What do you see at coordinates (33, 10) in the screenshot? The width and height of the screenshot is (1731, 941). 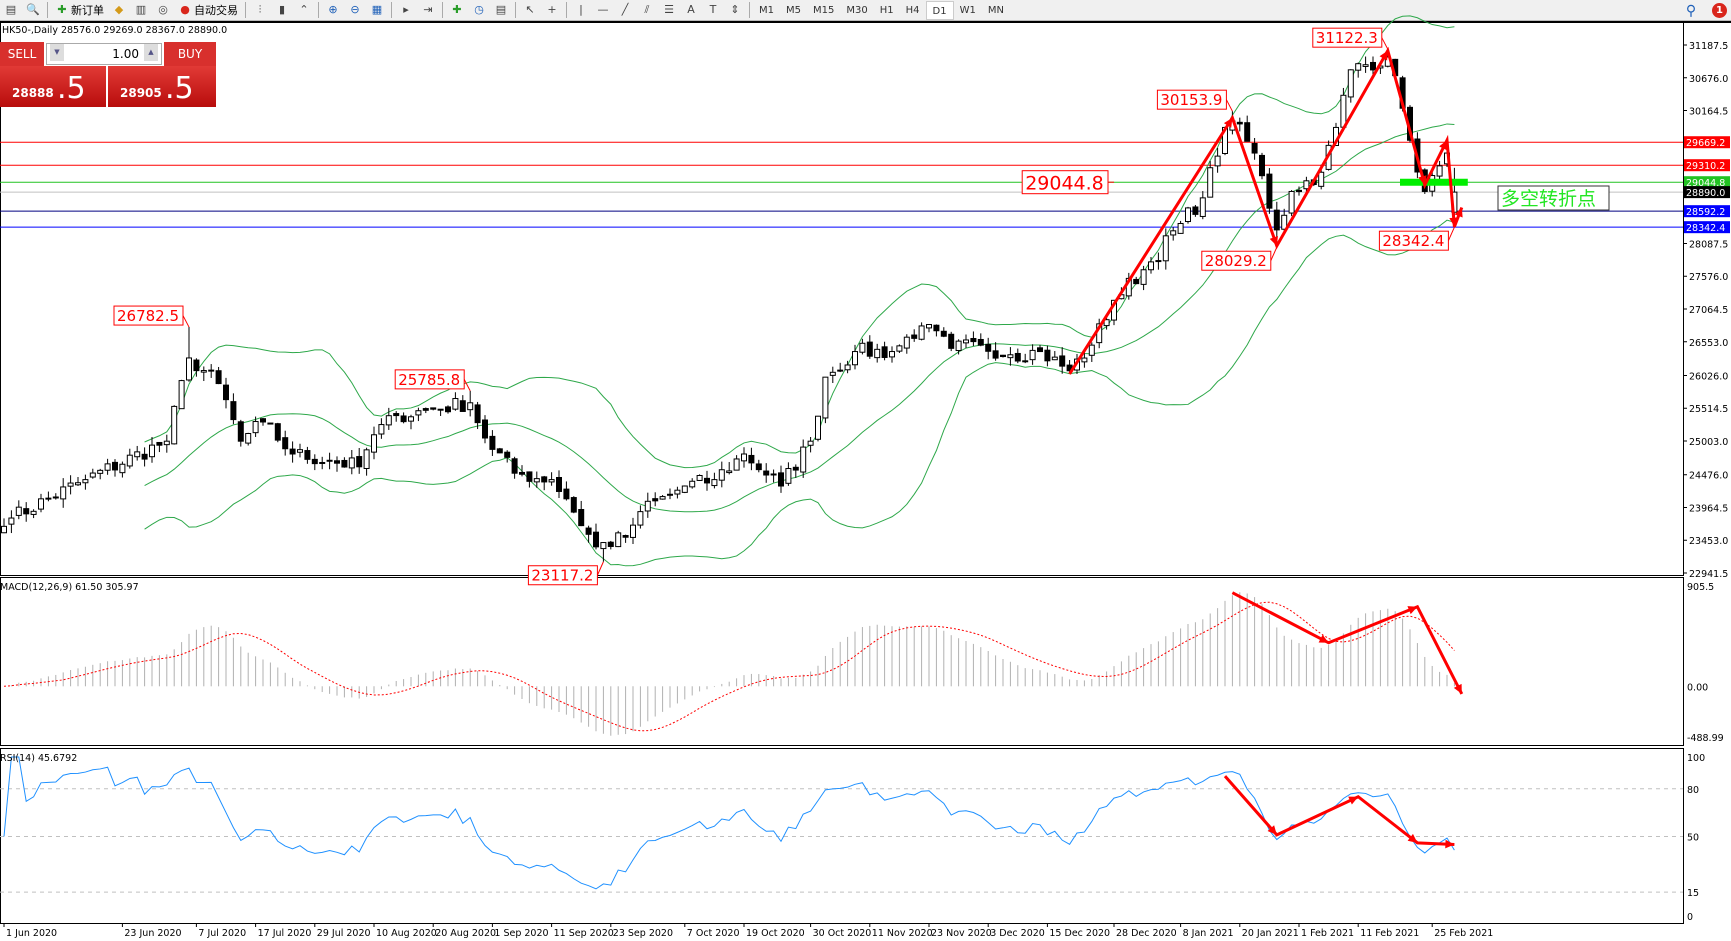 I see `profiles-button: 🔍` at bounding box center [33, 10].